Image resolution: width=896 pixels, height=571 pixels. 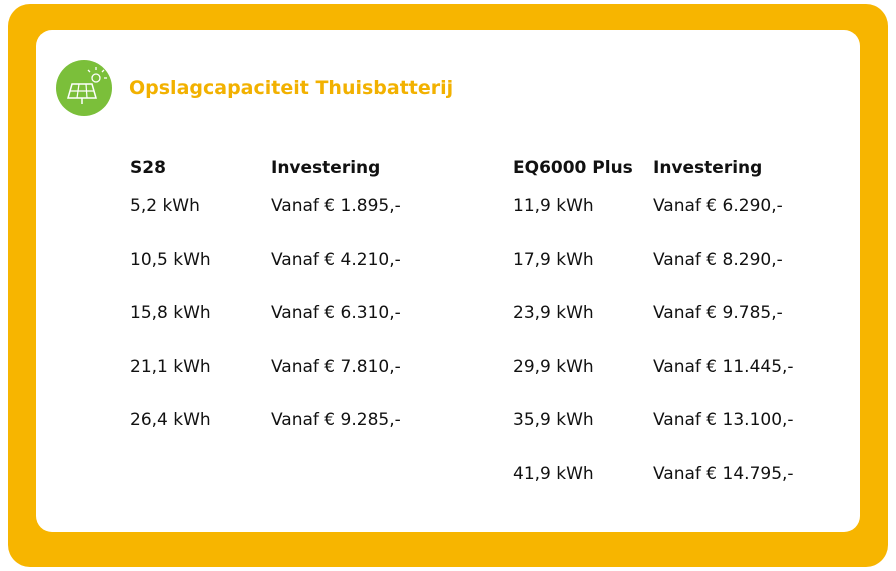 What do you see at coordinates (336, 313) in the screenshot?
I see `table-cell: Vanaf € 6.310,-` at bounding box center [336, 313].